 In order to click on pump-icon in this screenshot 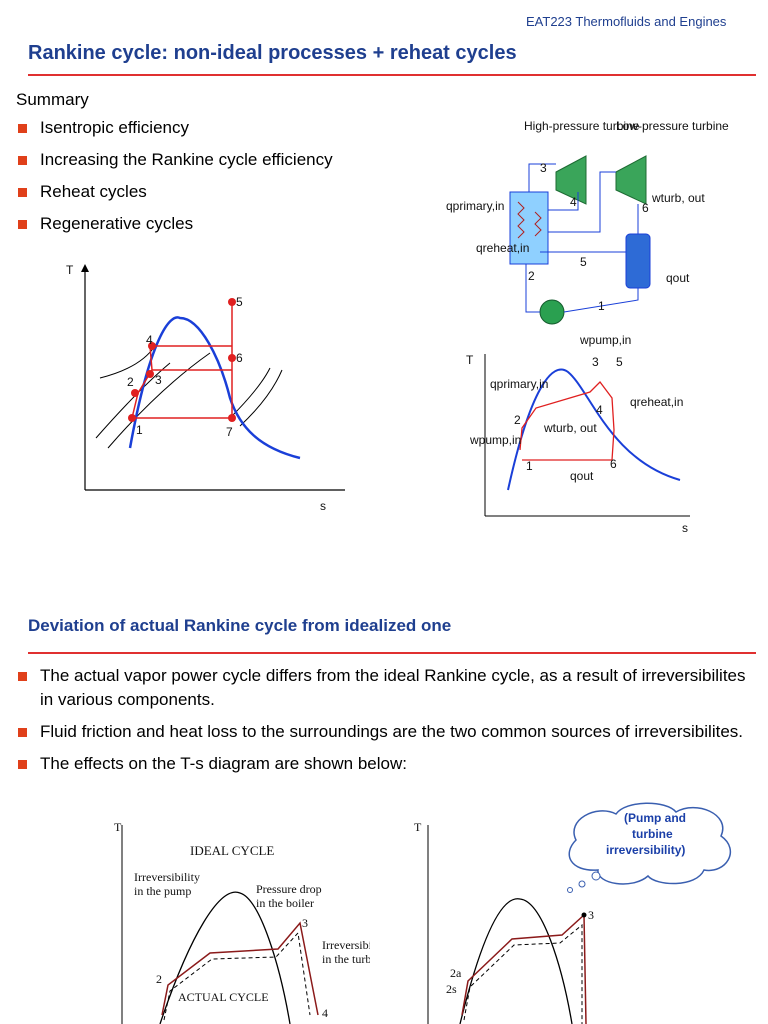, I will do `click(552, 312)`.